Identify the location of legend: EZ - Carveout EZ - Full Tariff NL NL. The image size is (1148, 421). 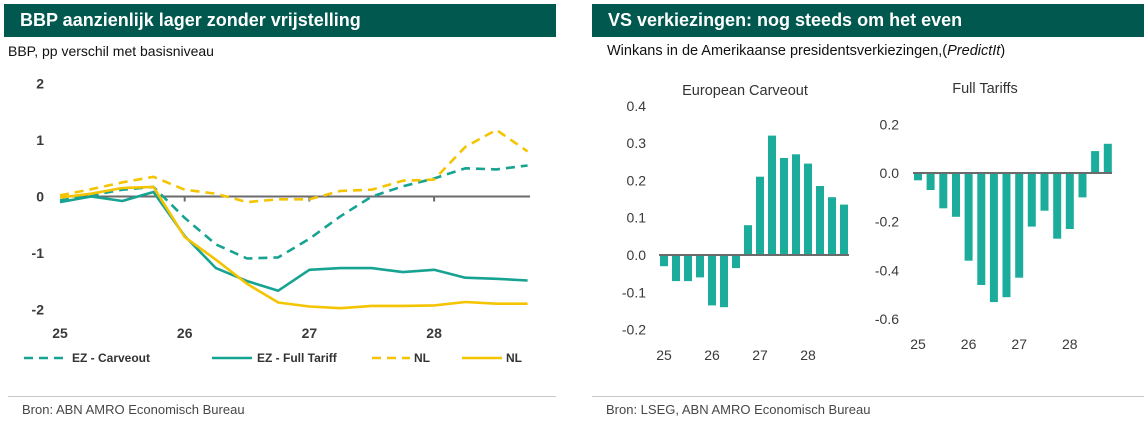
(273, 358).